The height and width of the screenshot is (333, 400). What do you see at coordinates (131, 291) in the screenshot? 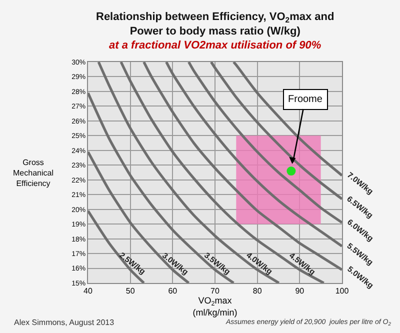
I see `x-tick-label: 50` at bounding box center [131, 291].